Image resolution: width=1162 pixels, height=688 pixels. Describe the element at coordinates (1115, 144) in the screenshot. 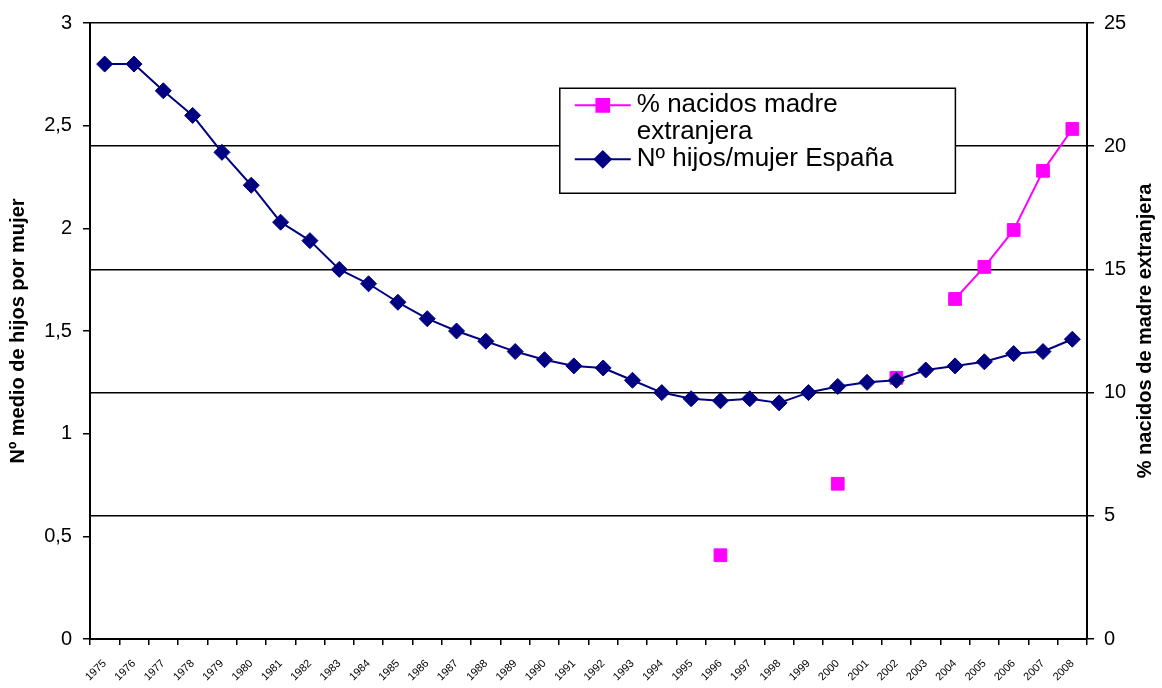

I see `y2-tick-label: 20` at that location.